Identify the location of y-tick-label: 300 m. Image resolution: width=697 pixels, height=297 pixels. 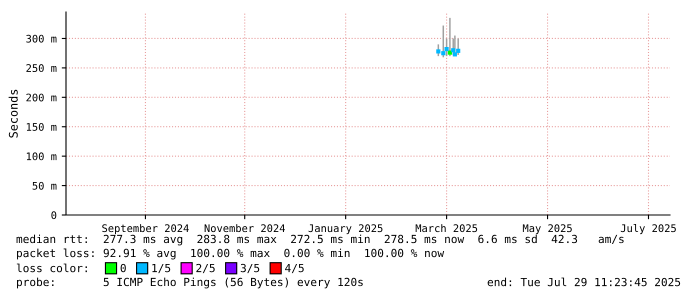
(41, 38).